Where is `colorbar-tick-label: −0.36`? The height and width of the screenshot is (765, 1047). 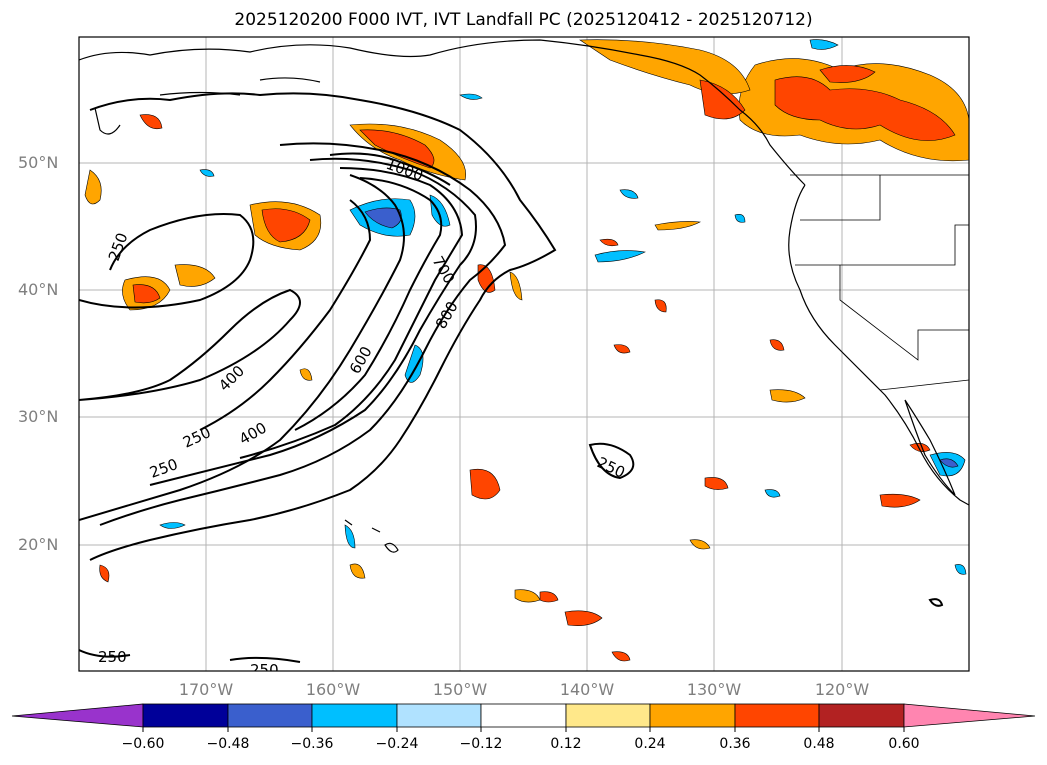
colorbar-tick-label: −0.36 is located at coordinates (312, 744).